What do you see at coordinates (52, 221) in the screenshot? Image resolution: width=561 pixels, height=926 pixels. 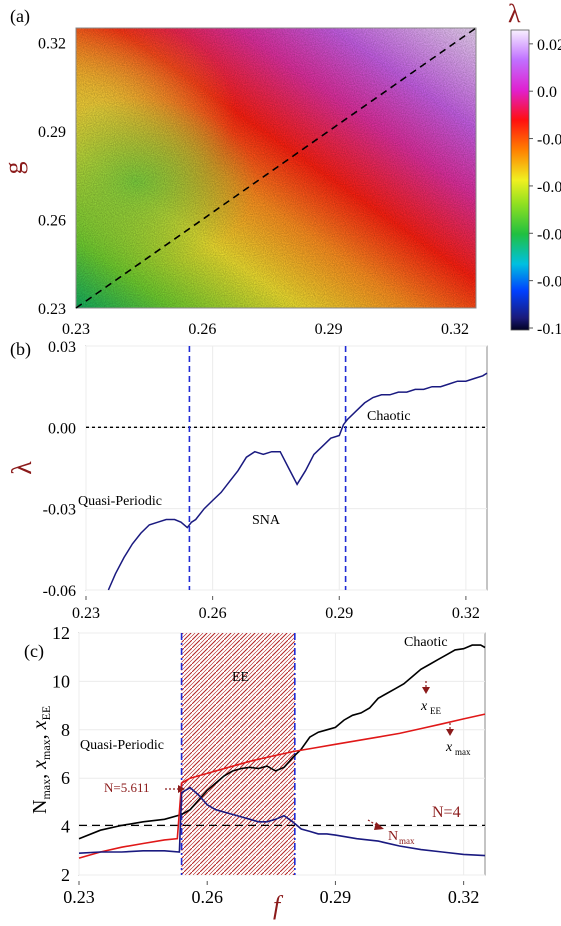 I see `y-tick-label: 0.26` at bounding box center [52, 221].